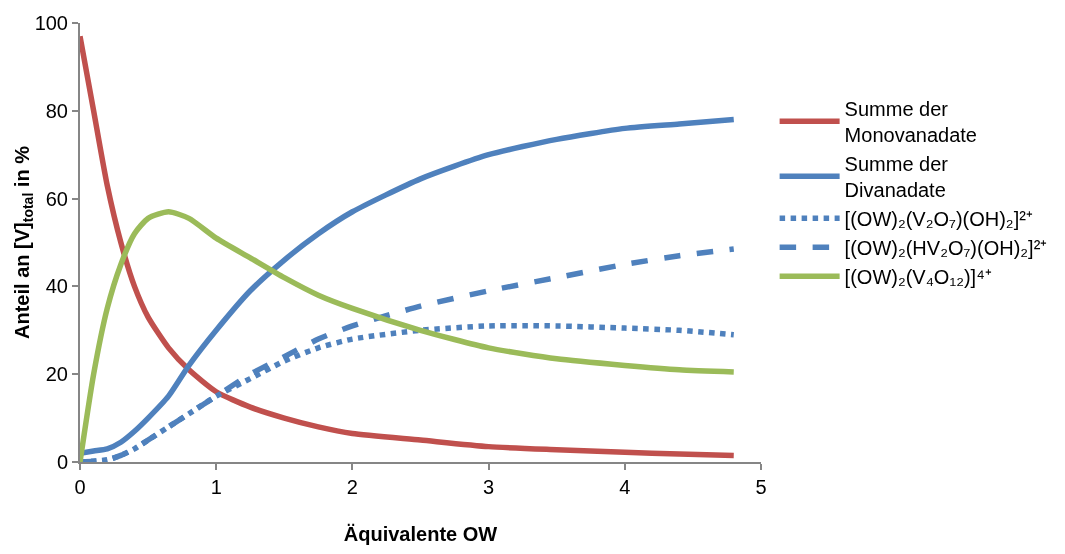 The image size is (1065, 554). Describe the element at coordinates (420, 534) in the screenshot. I see `x-axis-title: Äquivalente OW` at that location.